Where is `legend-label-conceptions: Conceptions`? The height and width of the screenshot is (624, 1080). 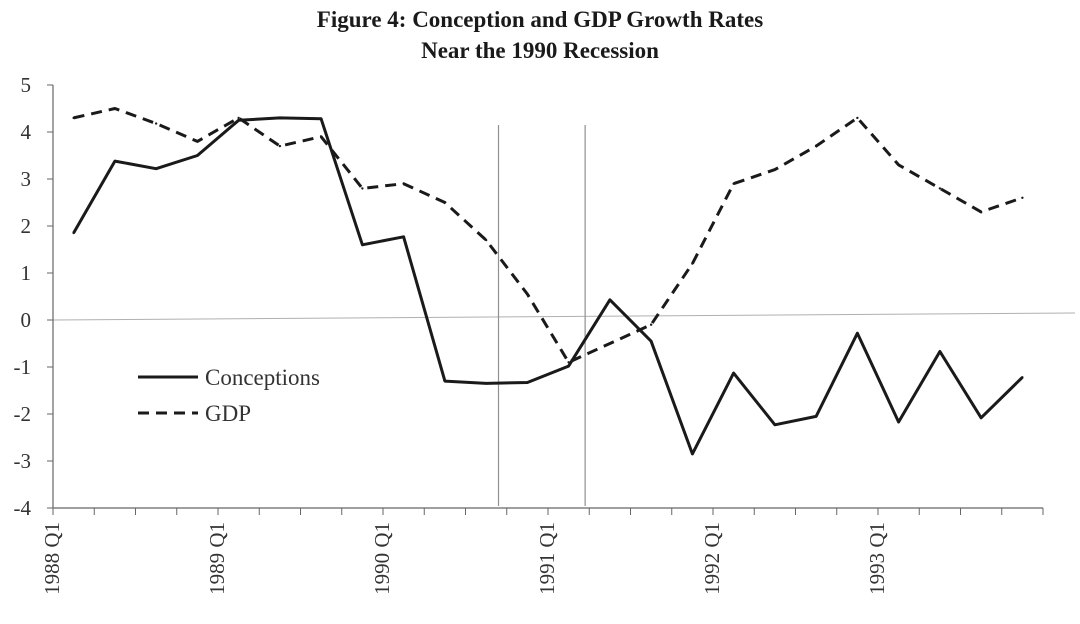
legend-label-conceptions: Conceptions is located at coordinates (262, 377).